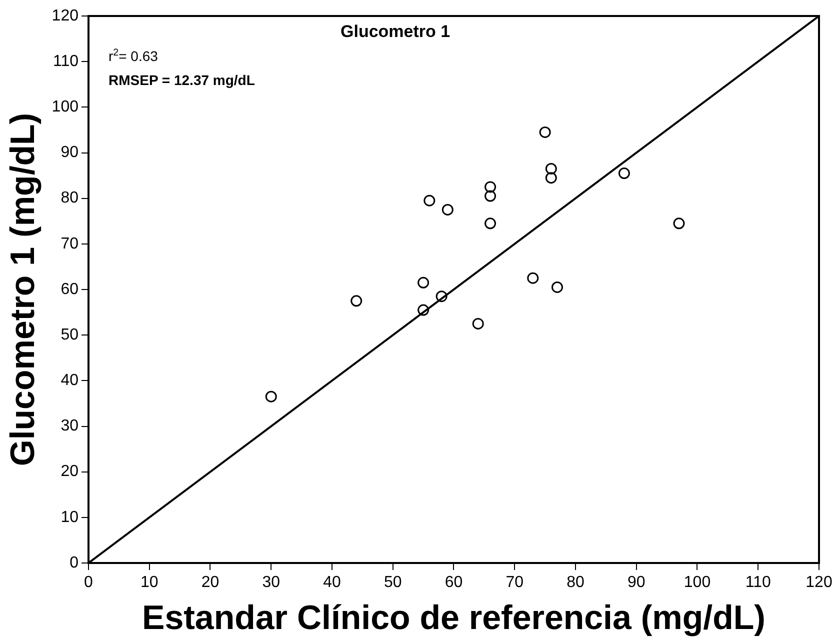 The width and height of the screenshot is (839, 644). What do you see at coordinates (453, 583) in the screenshot?
I see `x-tick-label: 60` at bounding box center [453, 583].